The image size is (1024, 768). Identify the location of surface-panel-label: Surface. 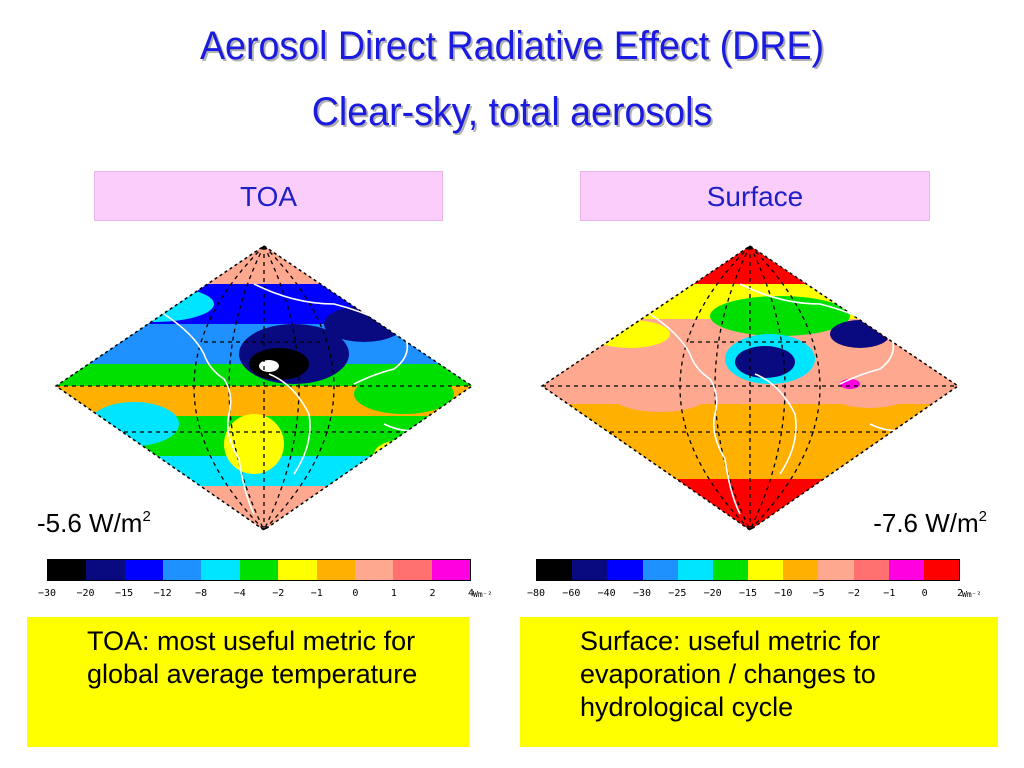
(755, 196).